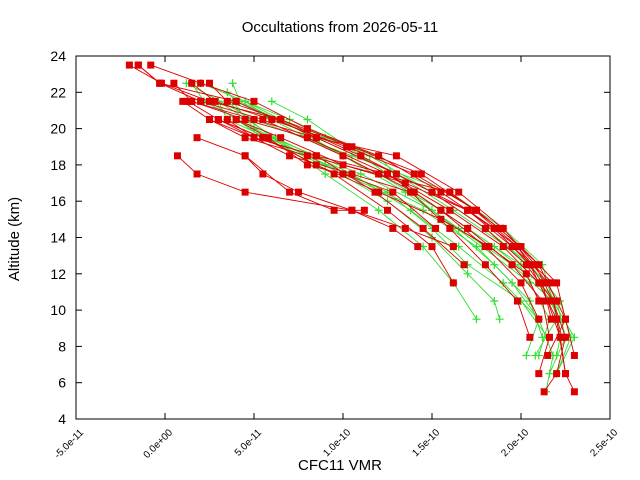  What do you see at coordinates (58, 238) in the screenshot?
I see `y-tick-label: 14` at bounding box center [58, 238].